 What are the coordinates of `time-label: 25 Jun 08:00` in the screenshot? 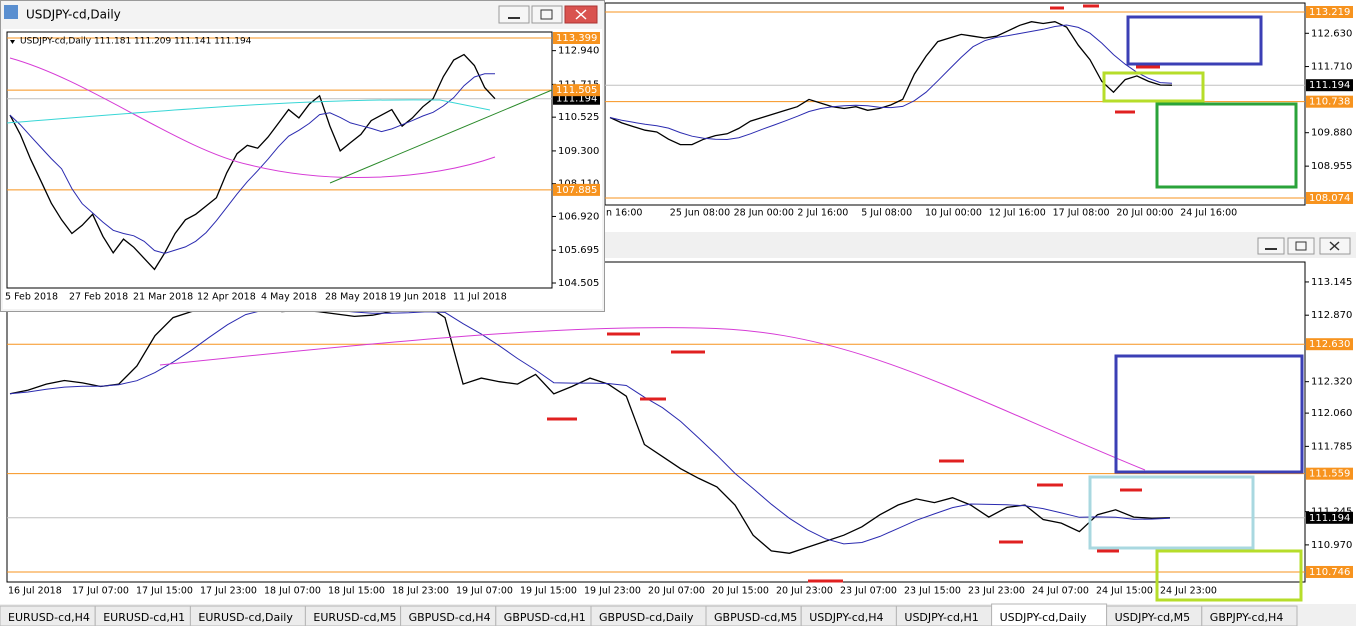 It's located at (700, 213).